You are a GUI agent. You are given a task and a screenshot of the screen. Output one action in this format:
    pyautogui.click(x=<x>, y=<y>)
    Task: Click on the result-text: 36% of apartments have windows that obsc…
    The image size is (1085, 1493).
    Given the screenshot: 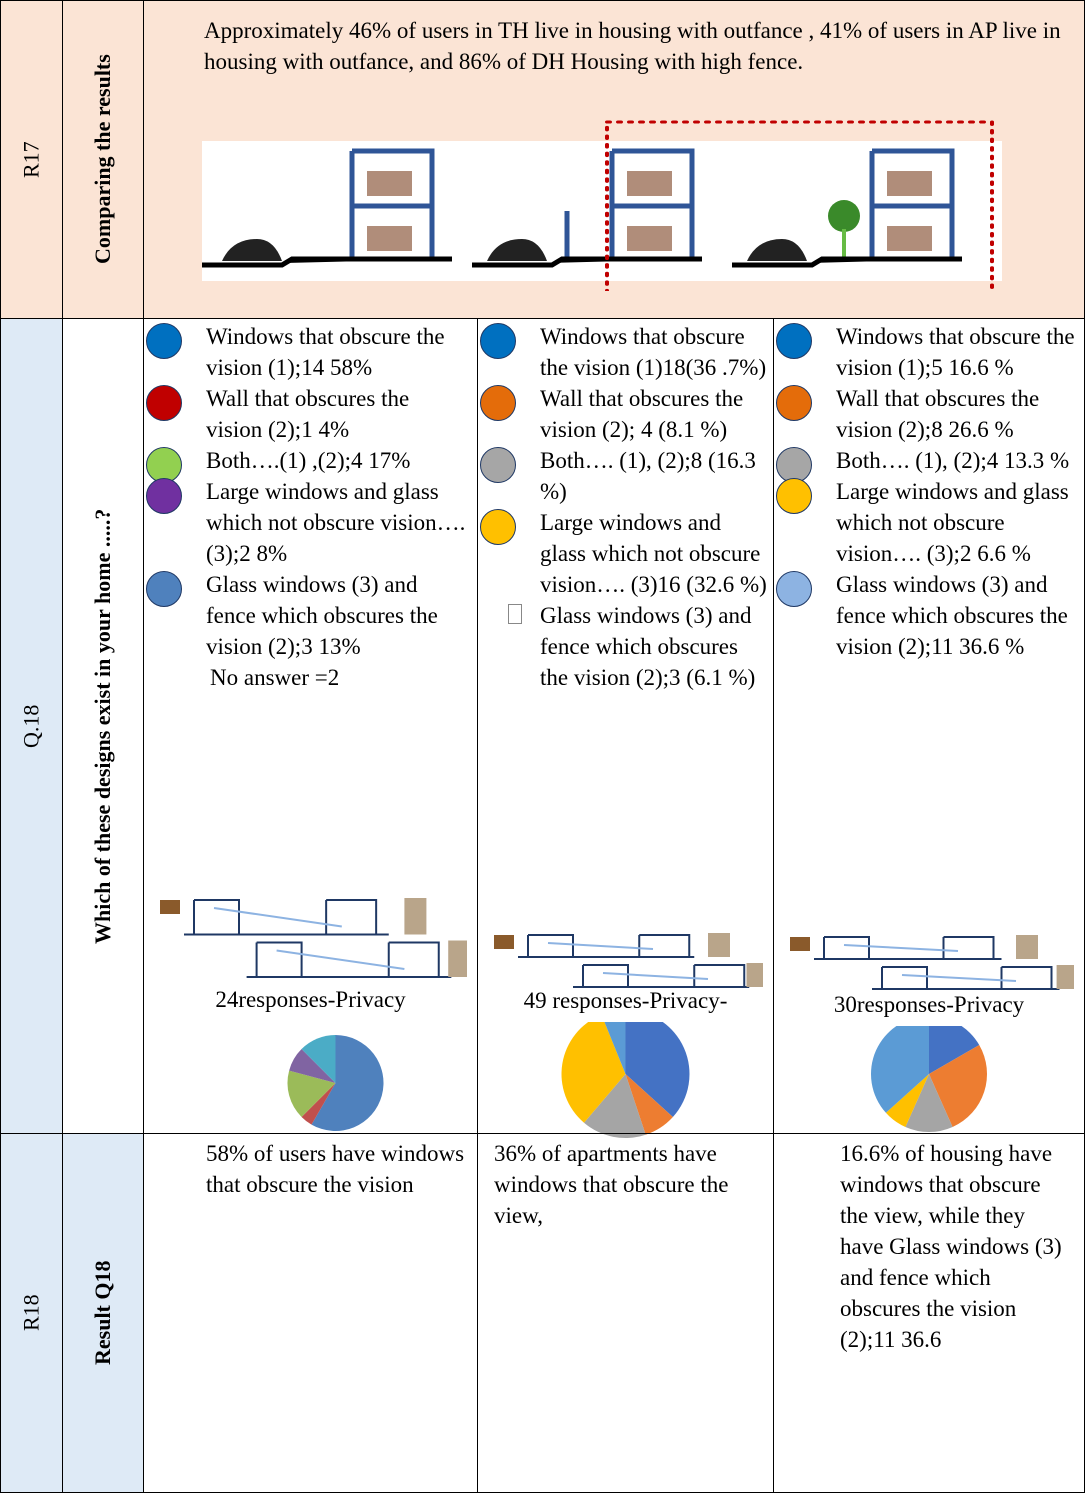 What is the action you would take?
    pyautogui.click(x=611, y=1184)
    